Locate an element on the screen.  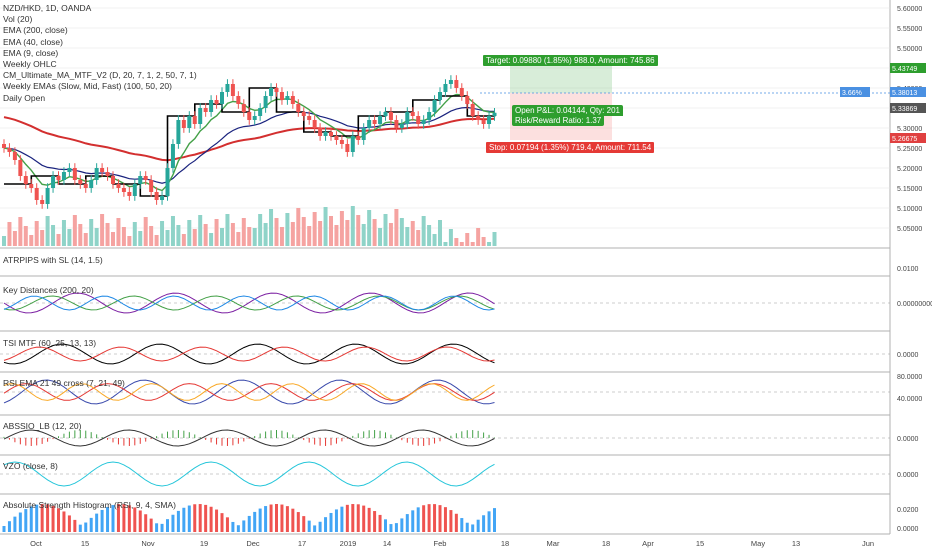
panel-title-abssio: ABSSIO_LB (12, 20) is located at coordinates (42, 426).